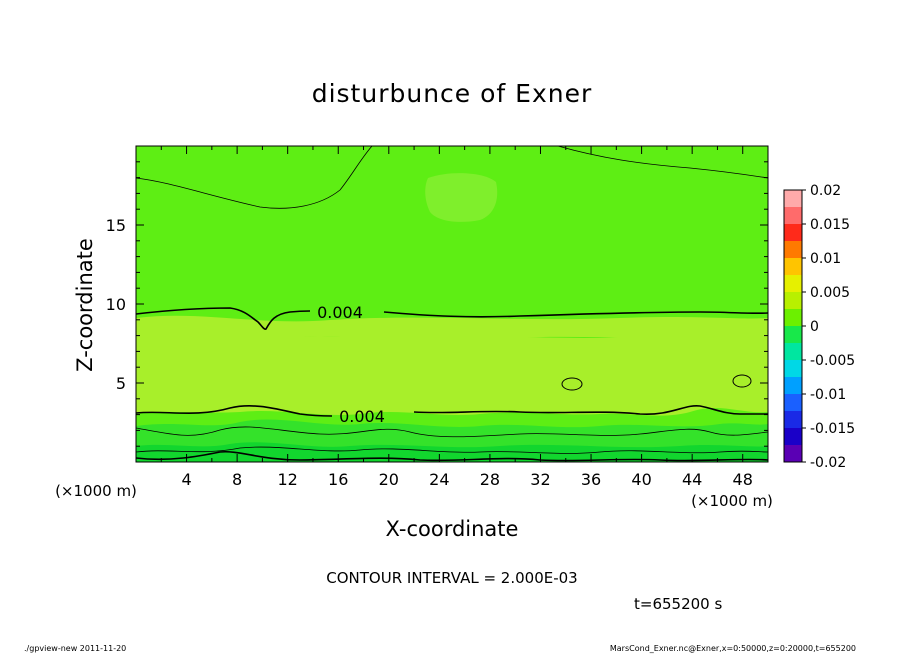  I want to click on x-tick-label: 28, so click(490, 479).